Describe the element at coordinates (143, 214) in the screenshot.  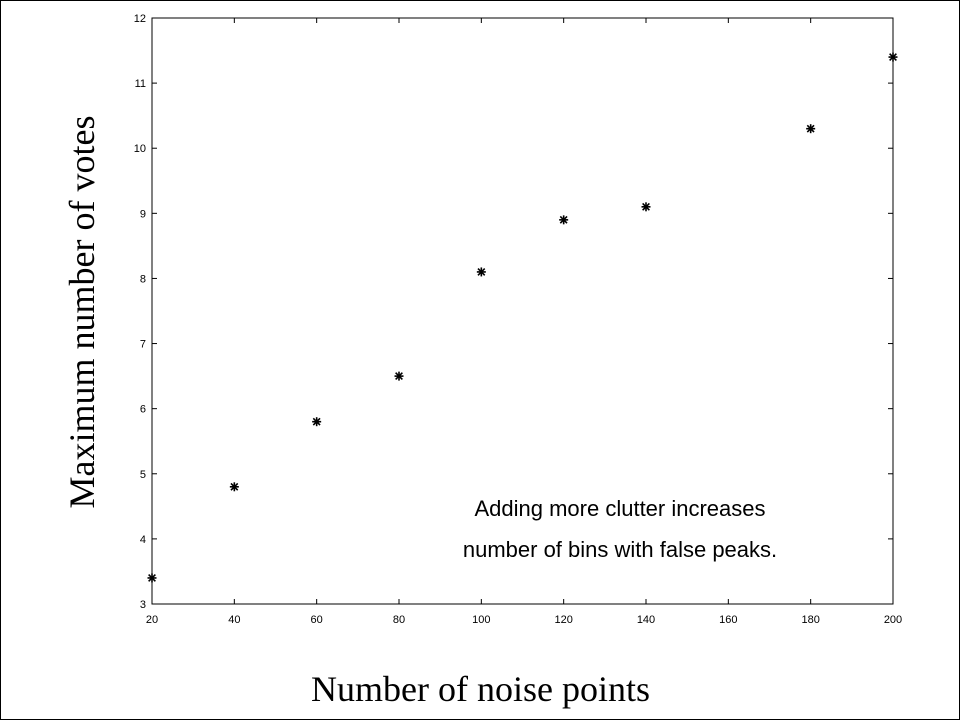
I see `y-tick-label: 9` at that location.